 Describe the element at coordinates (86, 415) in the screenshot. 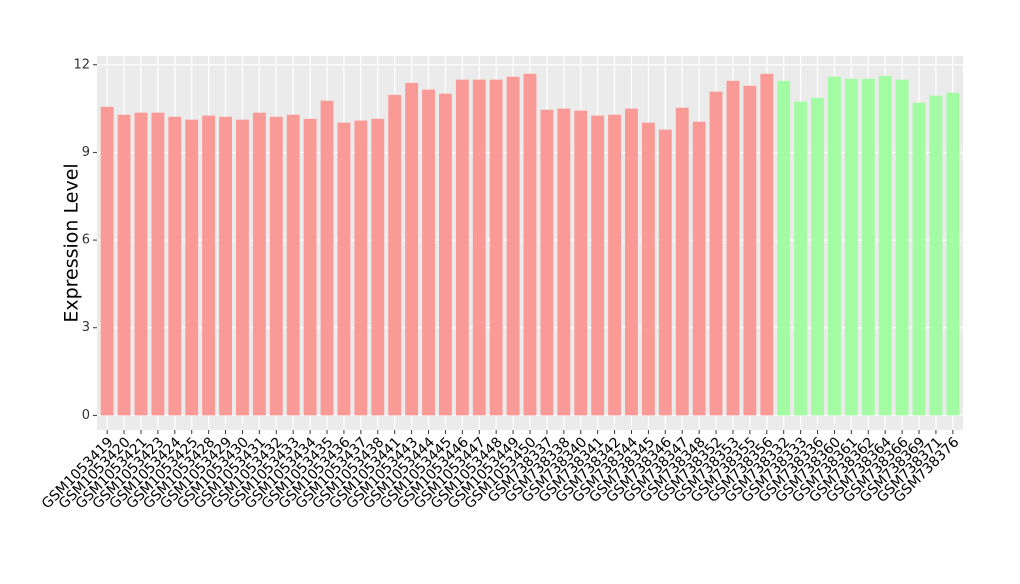

I see `y-tick-label: 0` at that location.